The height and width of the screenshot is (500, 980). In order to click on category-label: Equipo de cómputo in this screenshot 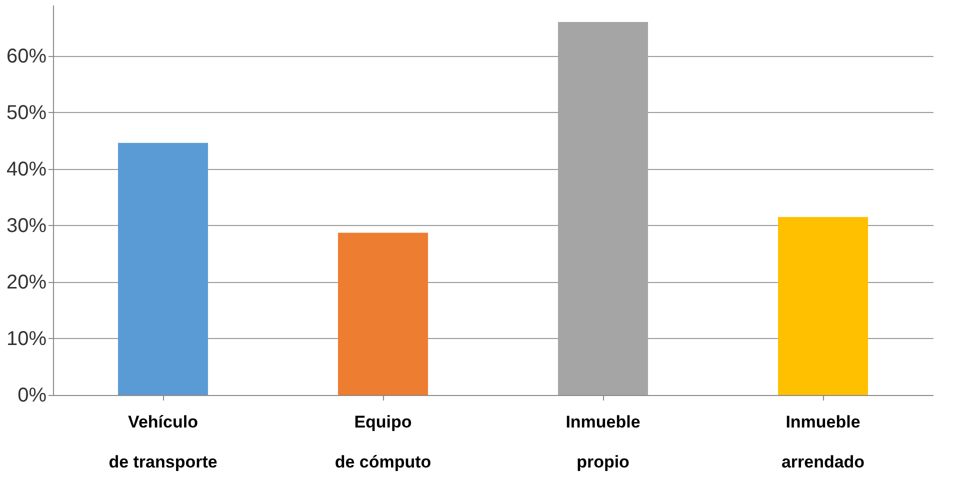, I will do `click(383, 442)`.